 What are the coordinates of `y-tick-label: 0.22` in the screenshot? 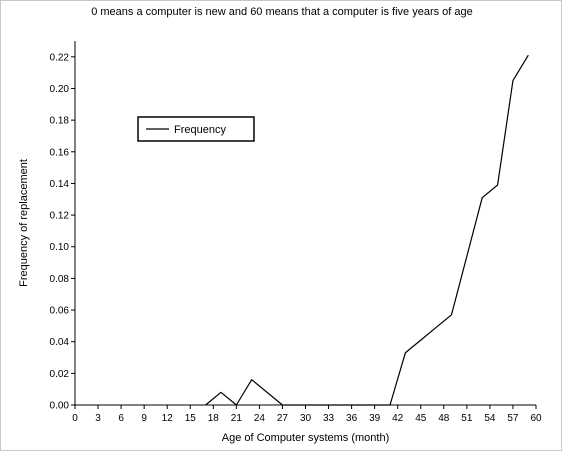 It's located at (60, 57).